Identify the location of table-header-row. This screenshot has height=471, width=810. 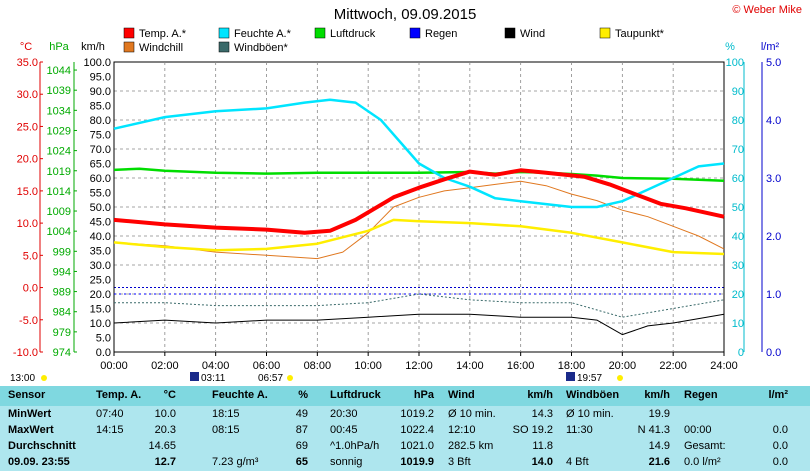
(405, 396).